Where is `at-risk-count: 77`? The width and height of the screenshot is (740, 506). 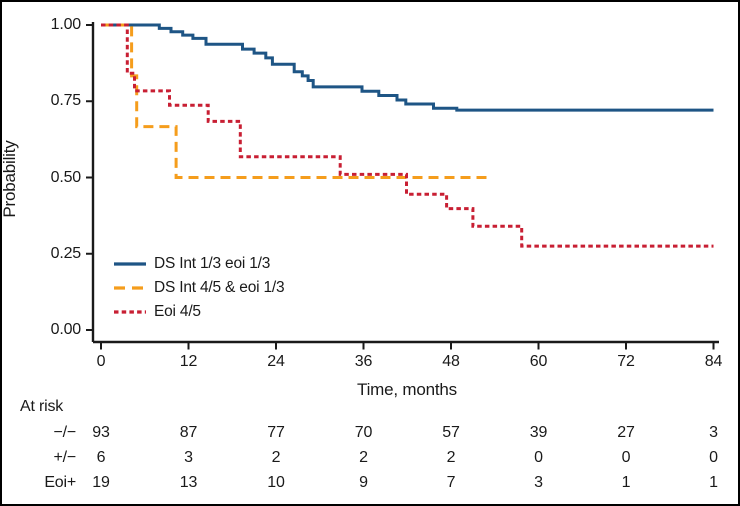 at-risk-count: 77 is located at coordinates (276, 432).